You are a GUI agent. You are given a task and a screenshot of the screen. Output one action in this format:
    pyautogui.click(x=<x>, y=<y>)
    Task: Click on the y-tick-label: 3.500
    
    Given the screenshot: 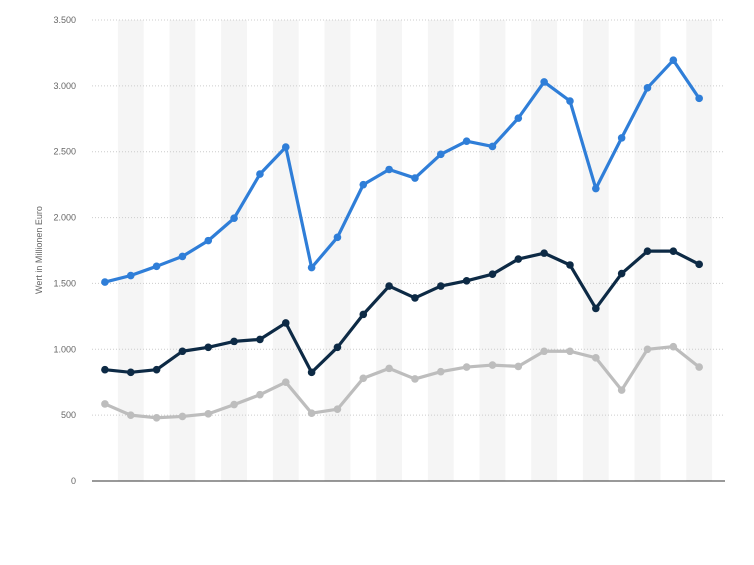 What is the action you would take?
    pyautogui.click(x=64, y=20)
    